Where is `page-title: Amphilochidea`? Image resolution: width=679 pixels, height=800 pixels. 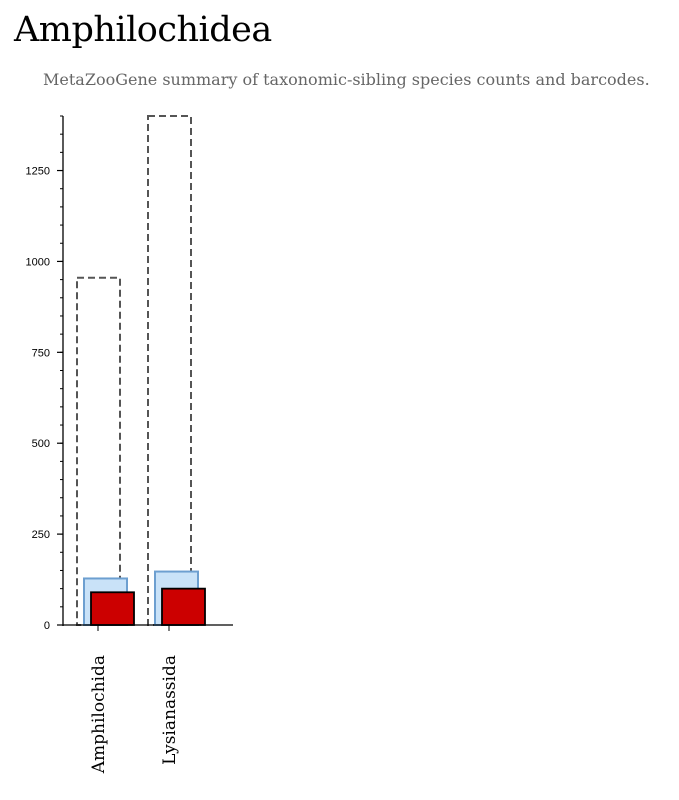 page-title: Amphilochidea is located at coordinates (143, 30).